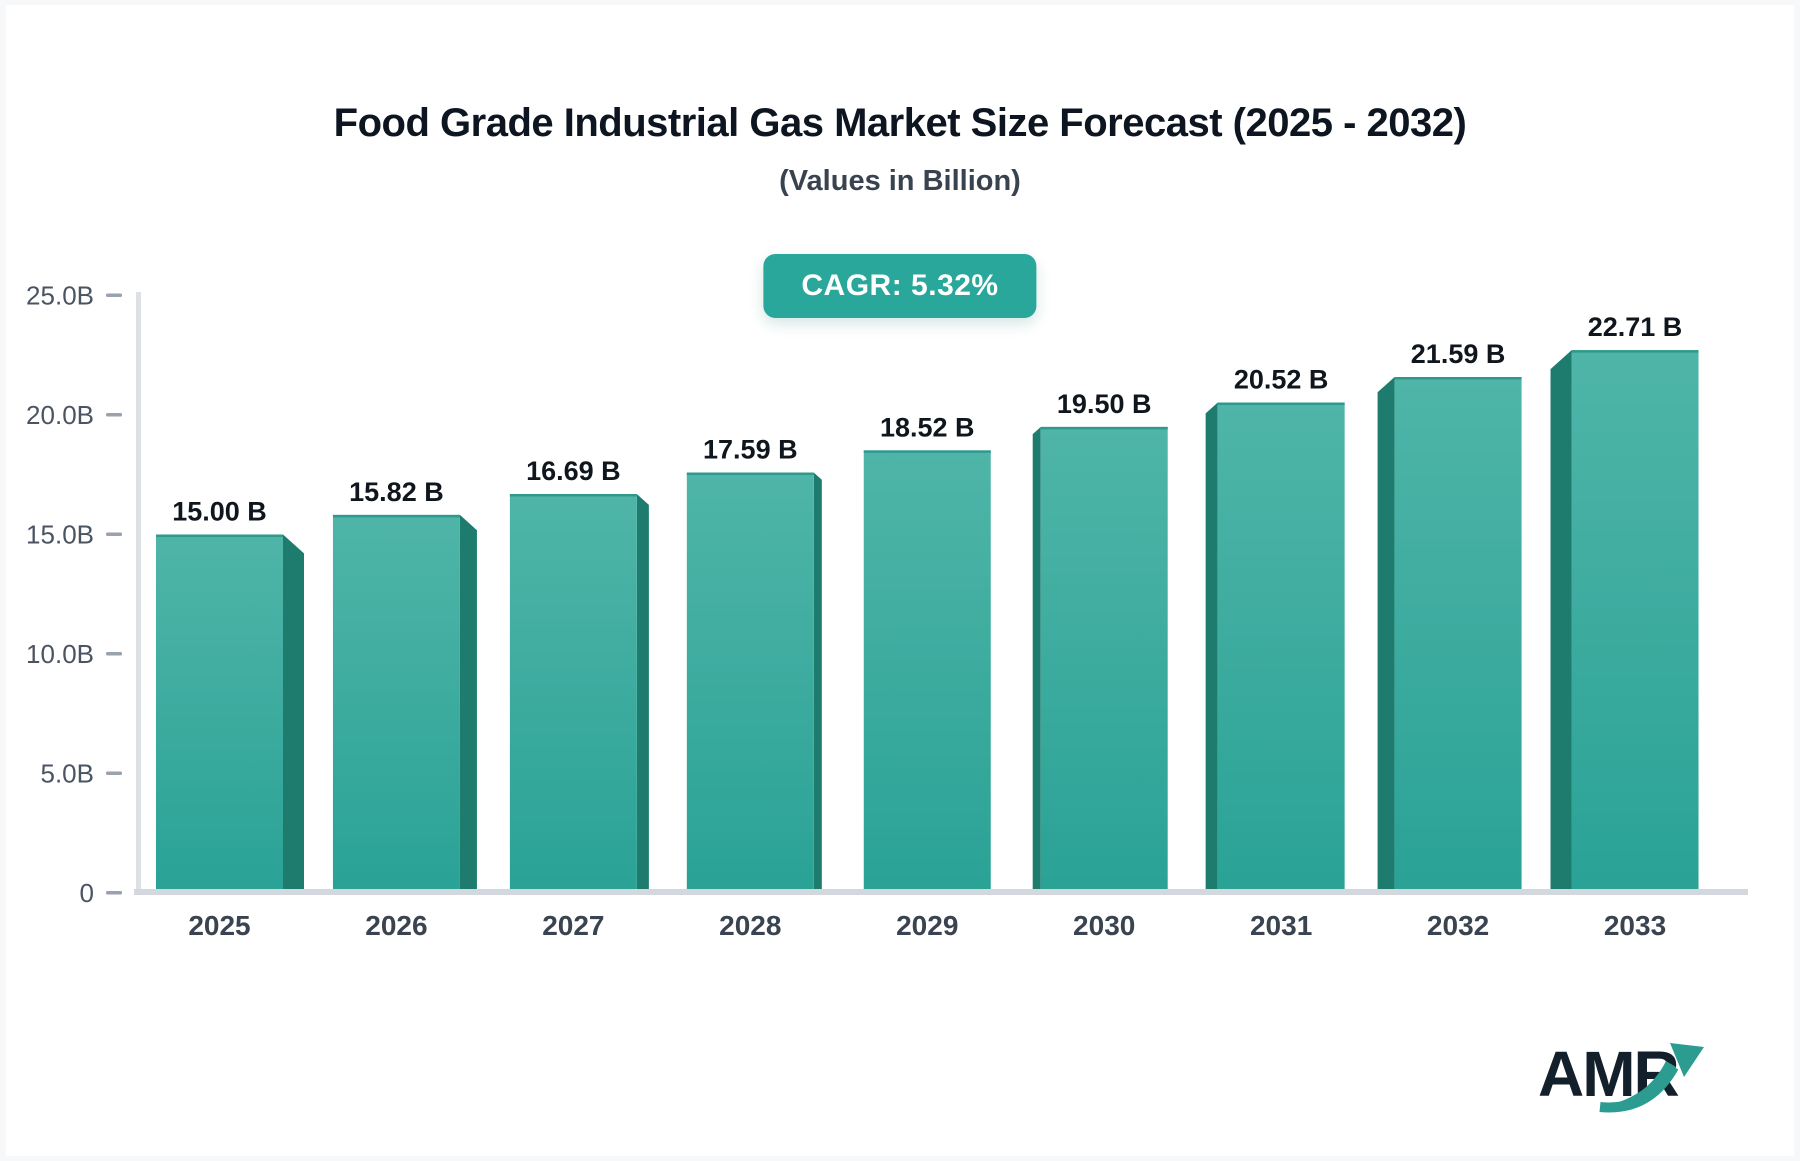 This screenshot has height=1161, width=1800. What do you see at coordinates (750, 450) in the screenshot?
I see `bar-value-label: 17.59 B` at bounding box center [750, 450].